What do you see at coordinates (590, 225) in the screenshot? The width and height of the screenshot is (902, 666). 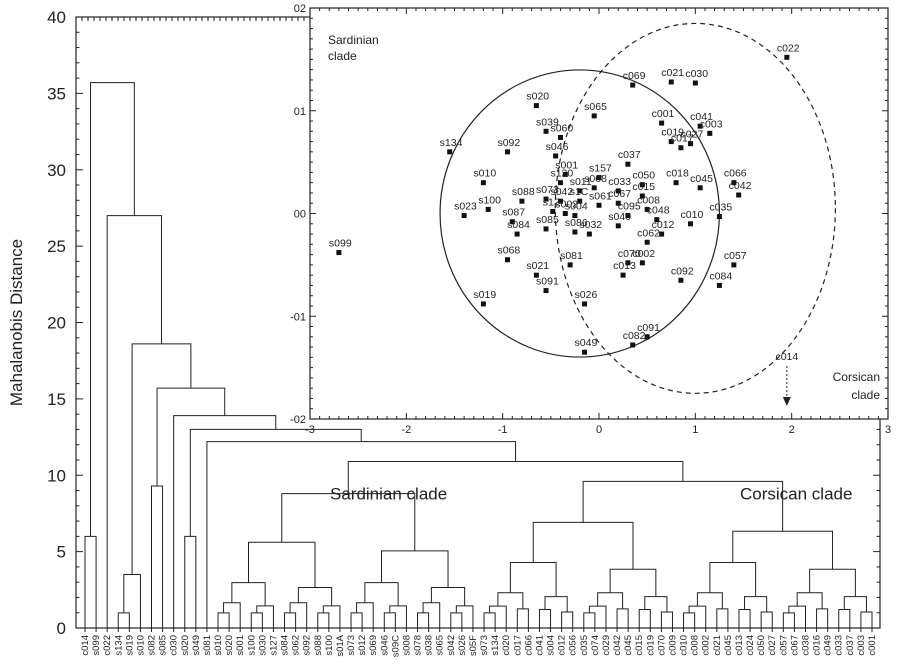 I see `scatter-point-label: s032` at bounding box center [590, 225].